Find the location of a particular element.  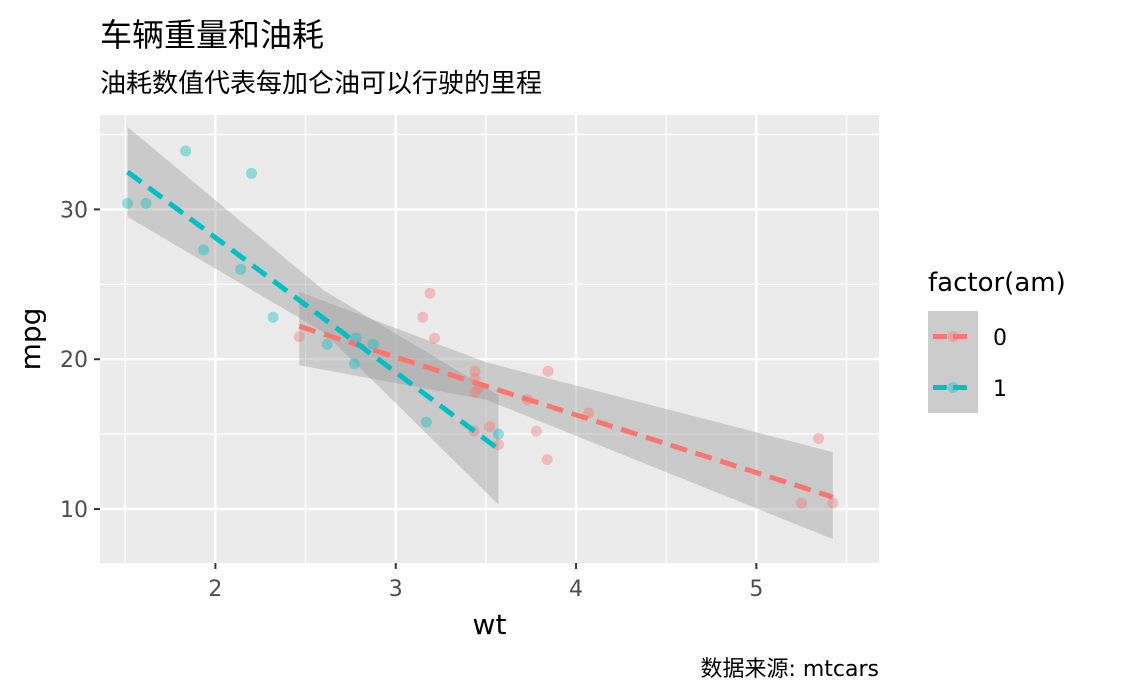

legend-title: factor(am) is located at coordinates (997, 283).